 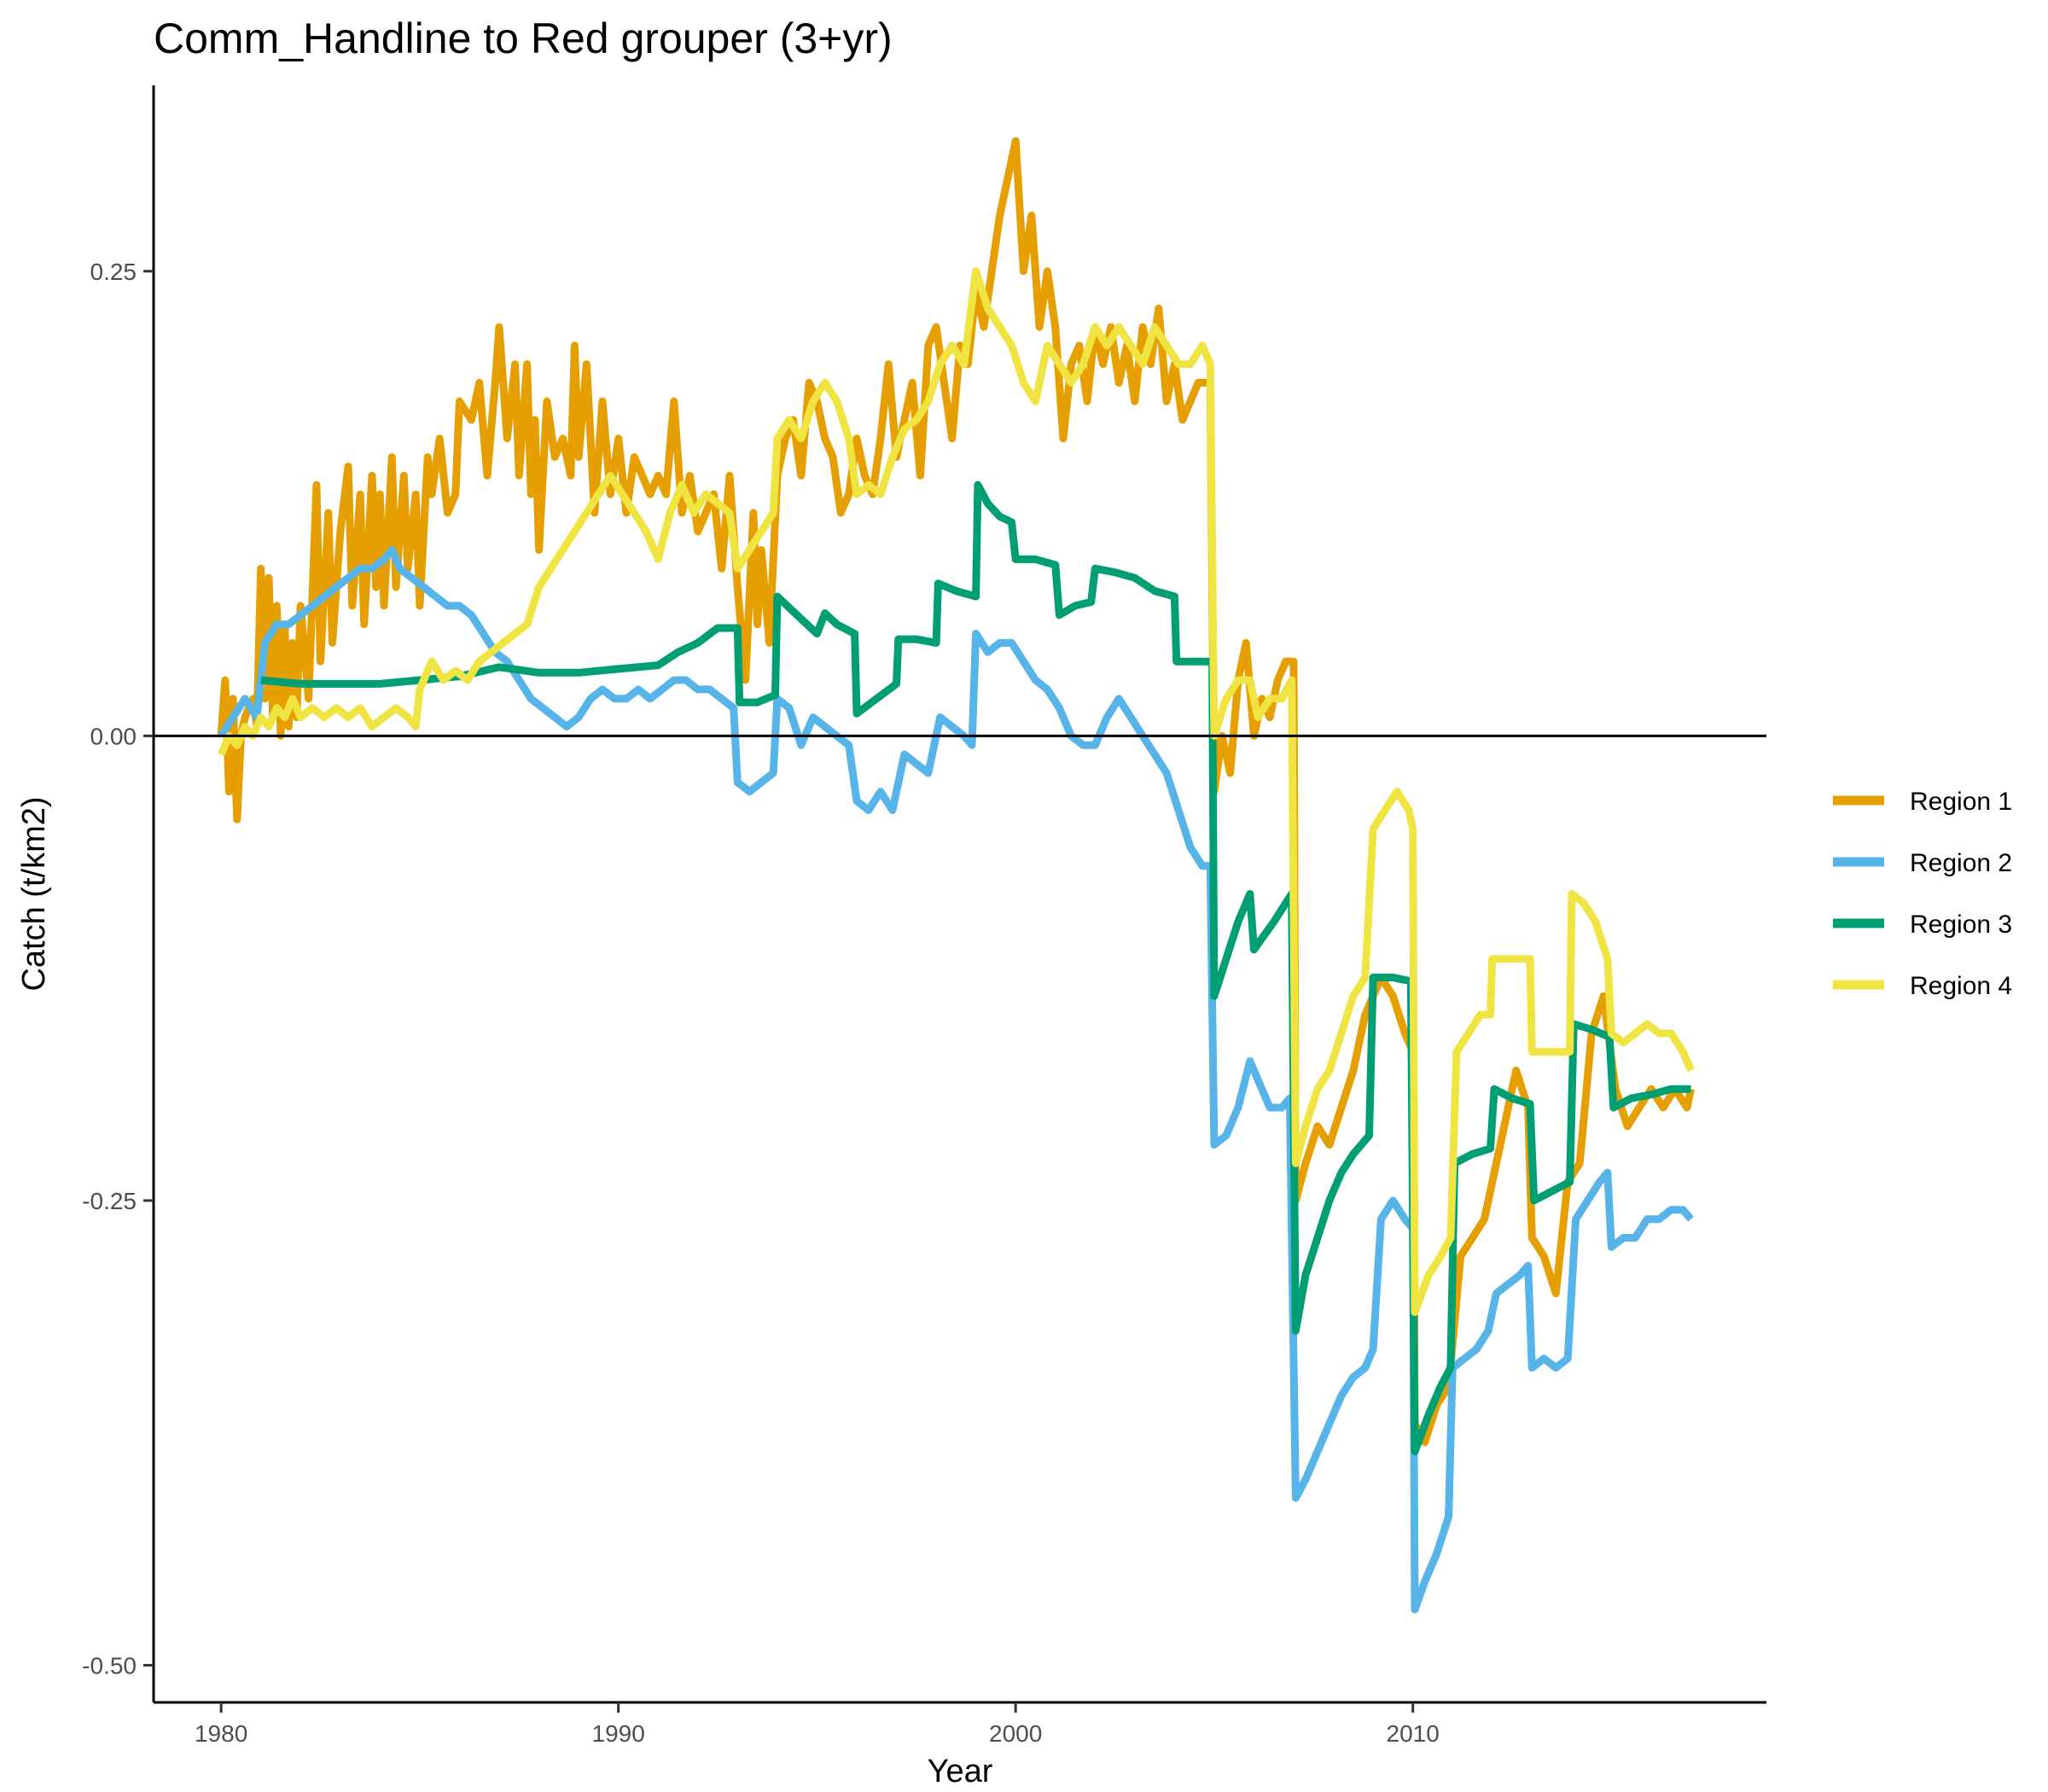 What do you see at coordinates (34, 894) in the screenshot?
I see `y-axis-title: Catch (t/km2)` at bounding box center [34, 894].